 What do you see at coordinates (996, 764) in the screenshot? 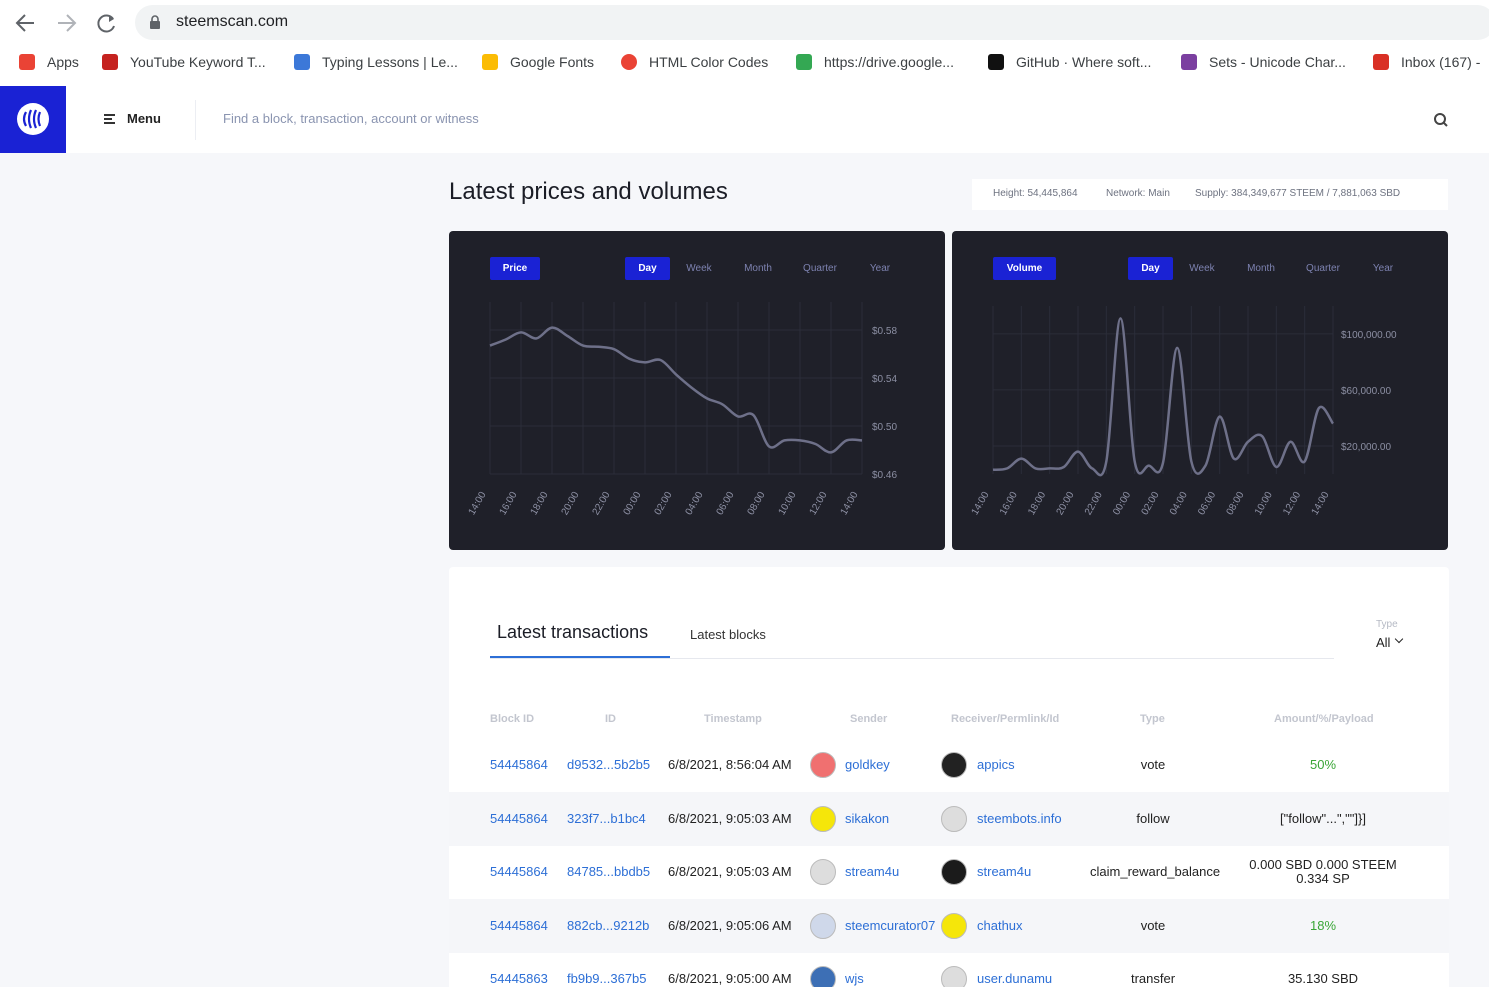
I see `link: appics` at bounding box center [996, 764].